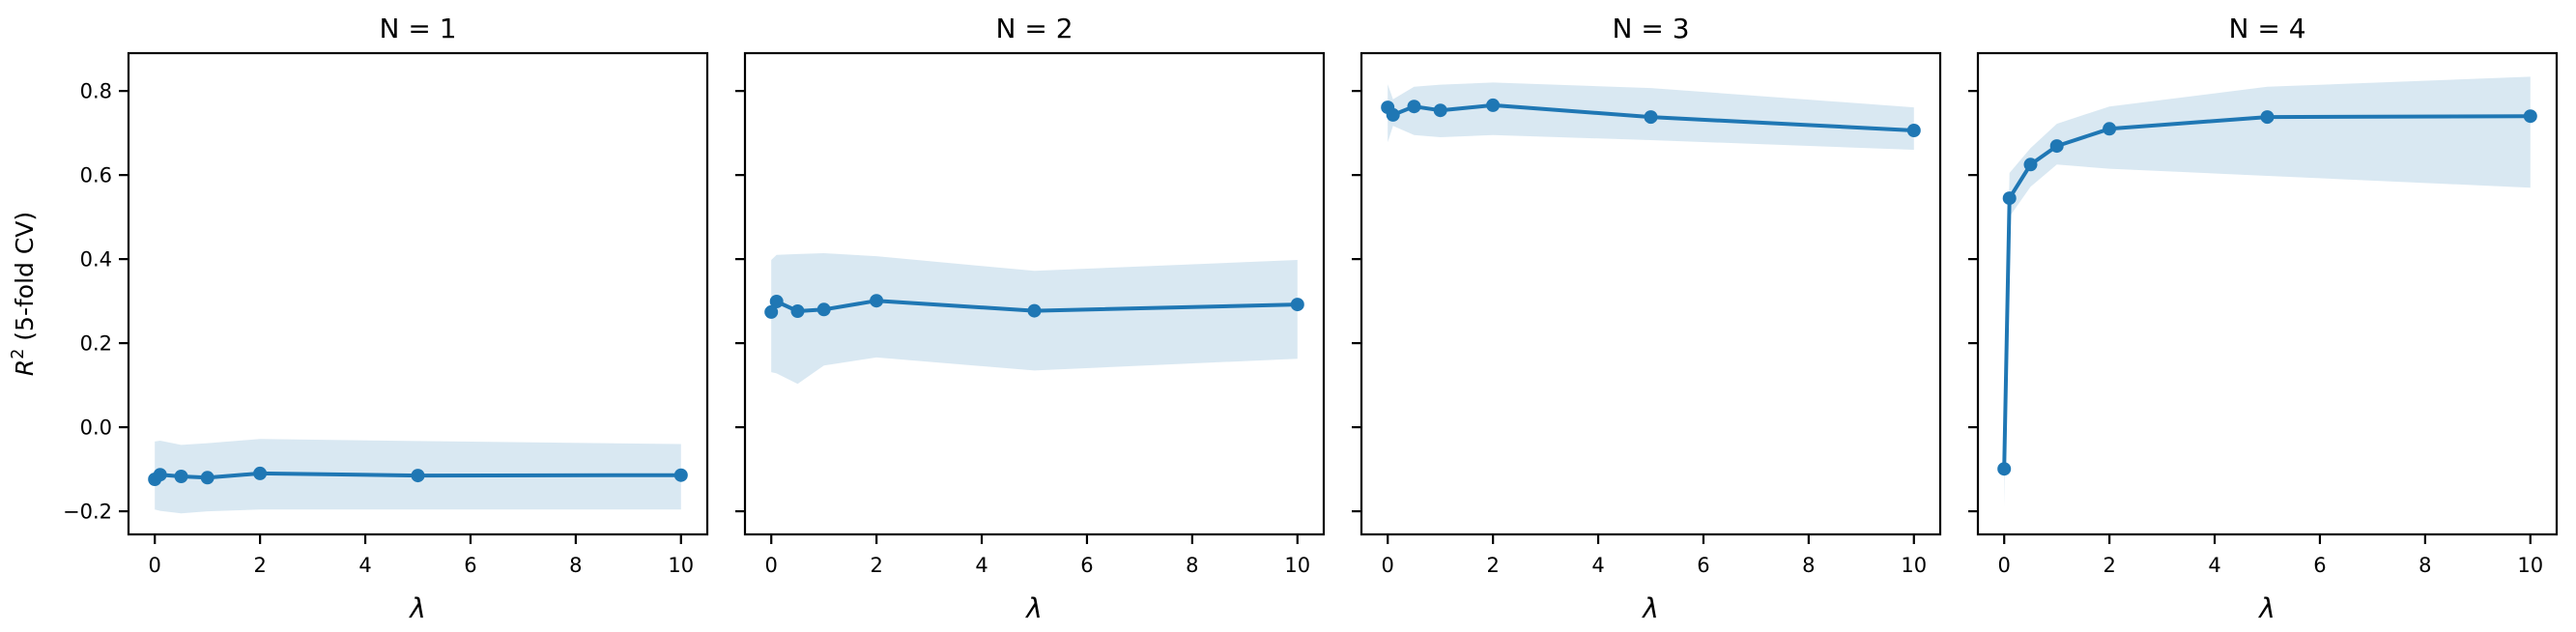 This screenshot has width=2576, height=632. What do you see at coordinates (1034, 28) in the screenshot?
I see `panel-title: N = 2` at bounding box center [1034, 28].